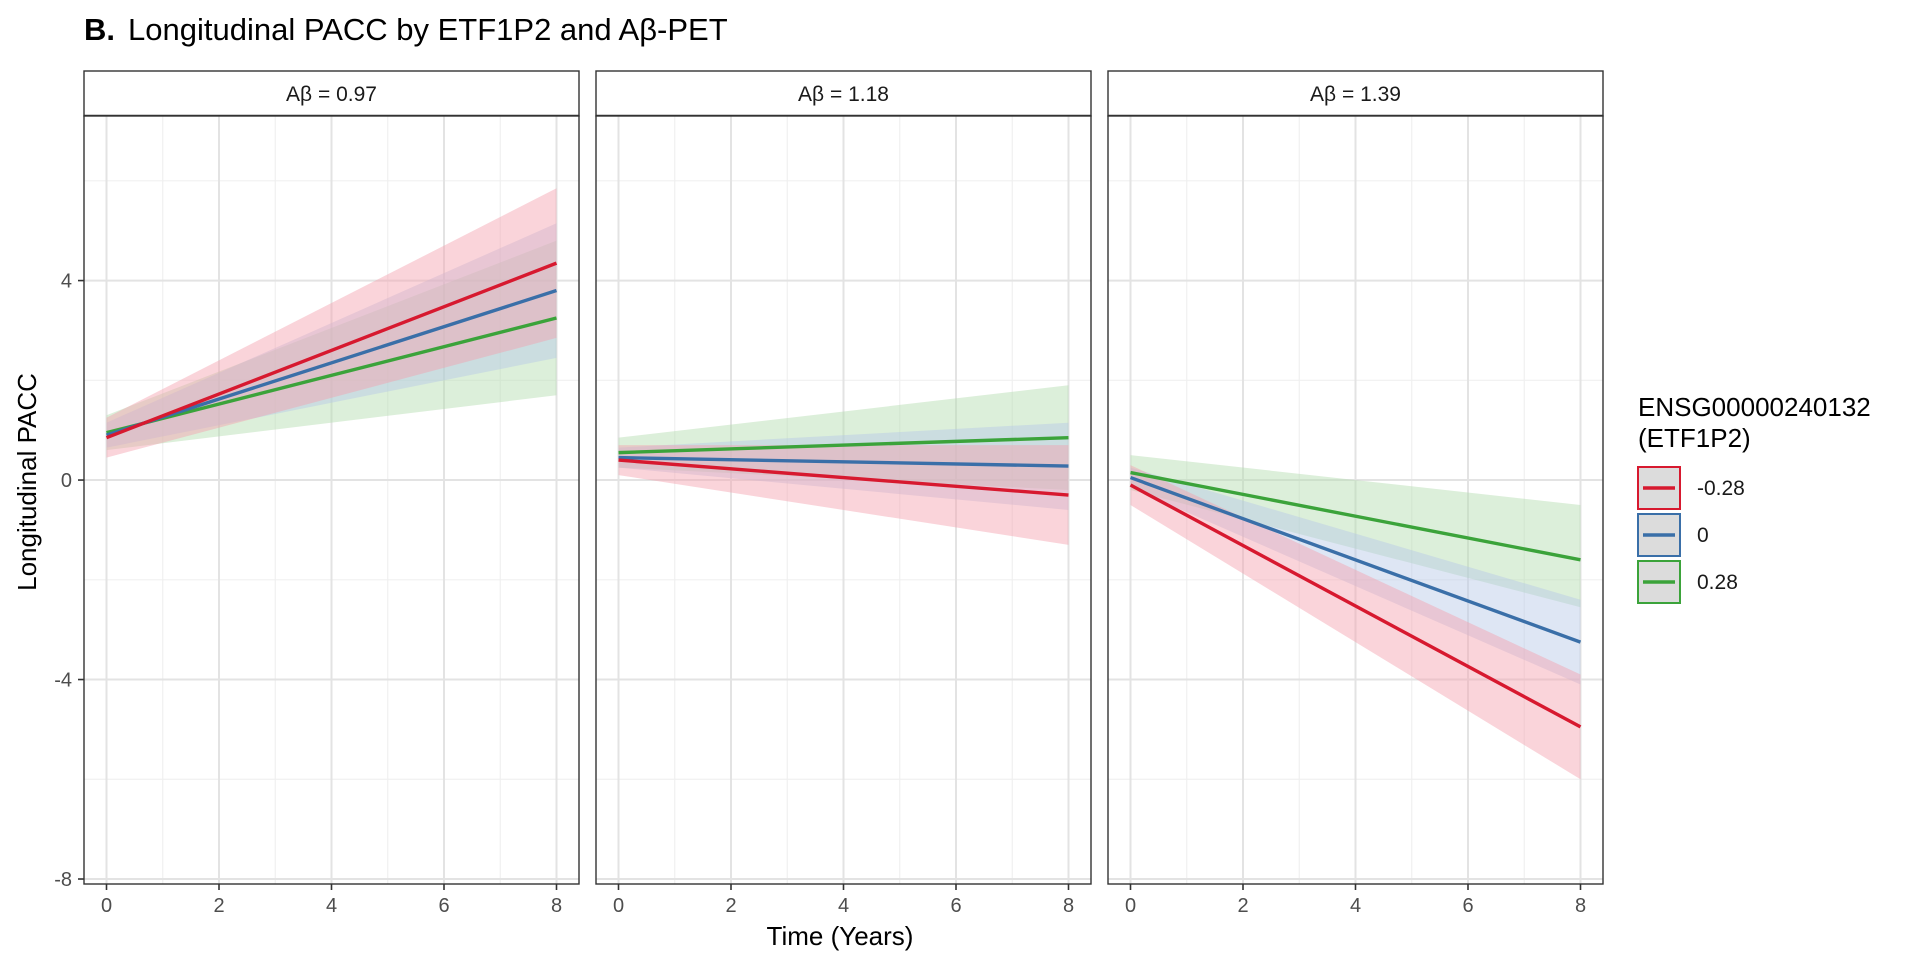  Describe the element at coordinates (1673, 535) in the screenshot. I see `legend-item: 0` at that location.